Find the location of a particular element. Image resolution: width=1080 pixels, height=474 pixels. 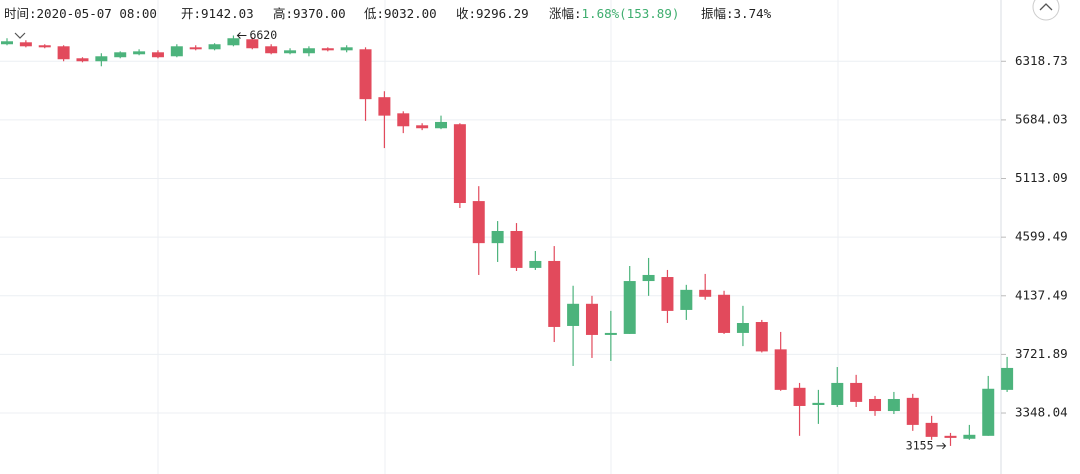

collapse-chevron is located at coordinates (20, 35).